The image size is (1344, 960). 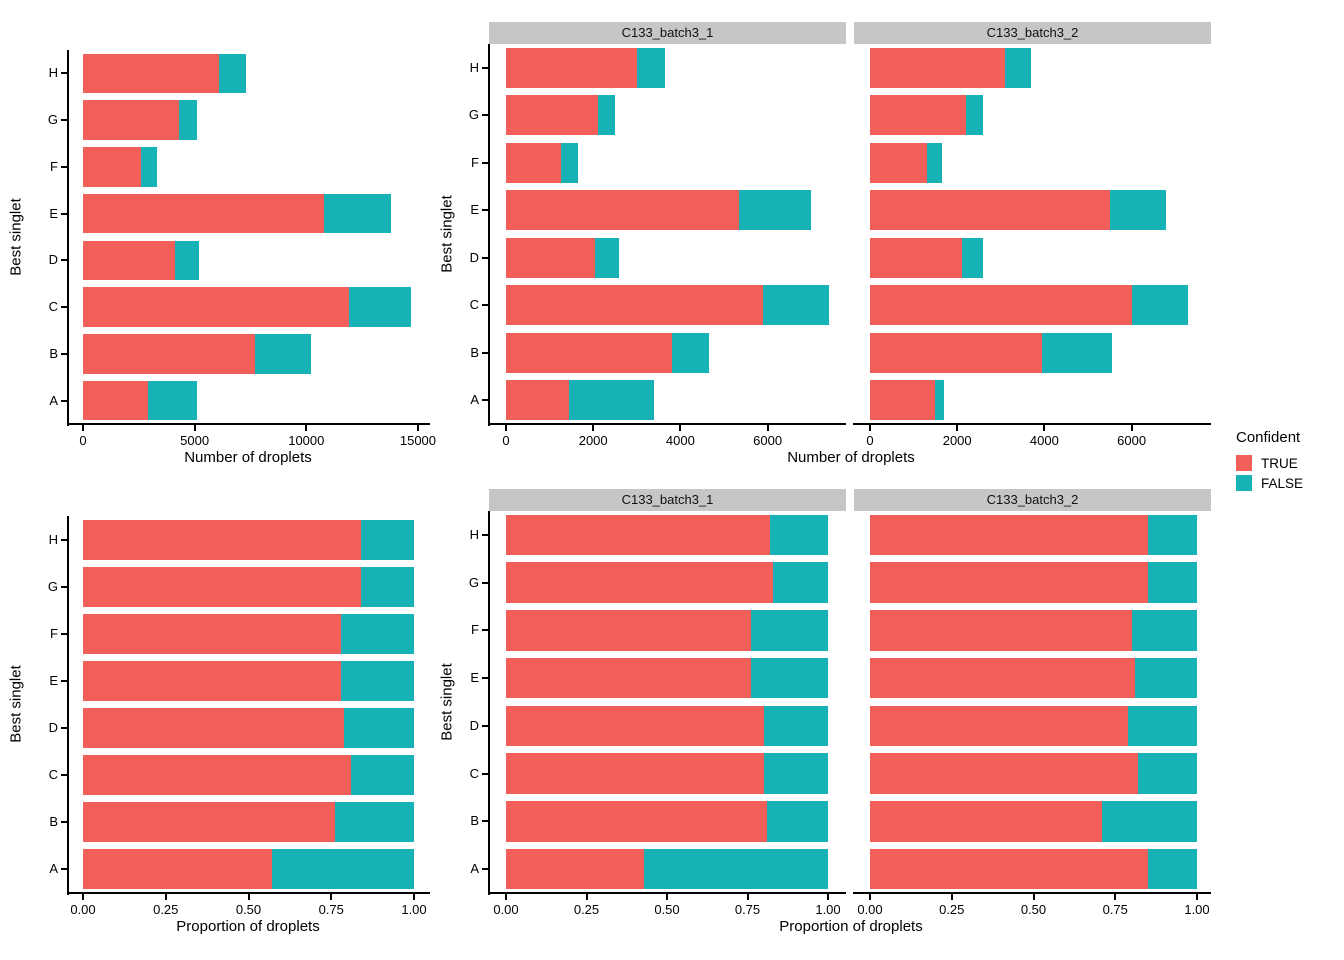 What do you see at coordinates (489, 703) in the screenshot?
I see `y-axis-line` at bounding box center [489, 703].